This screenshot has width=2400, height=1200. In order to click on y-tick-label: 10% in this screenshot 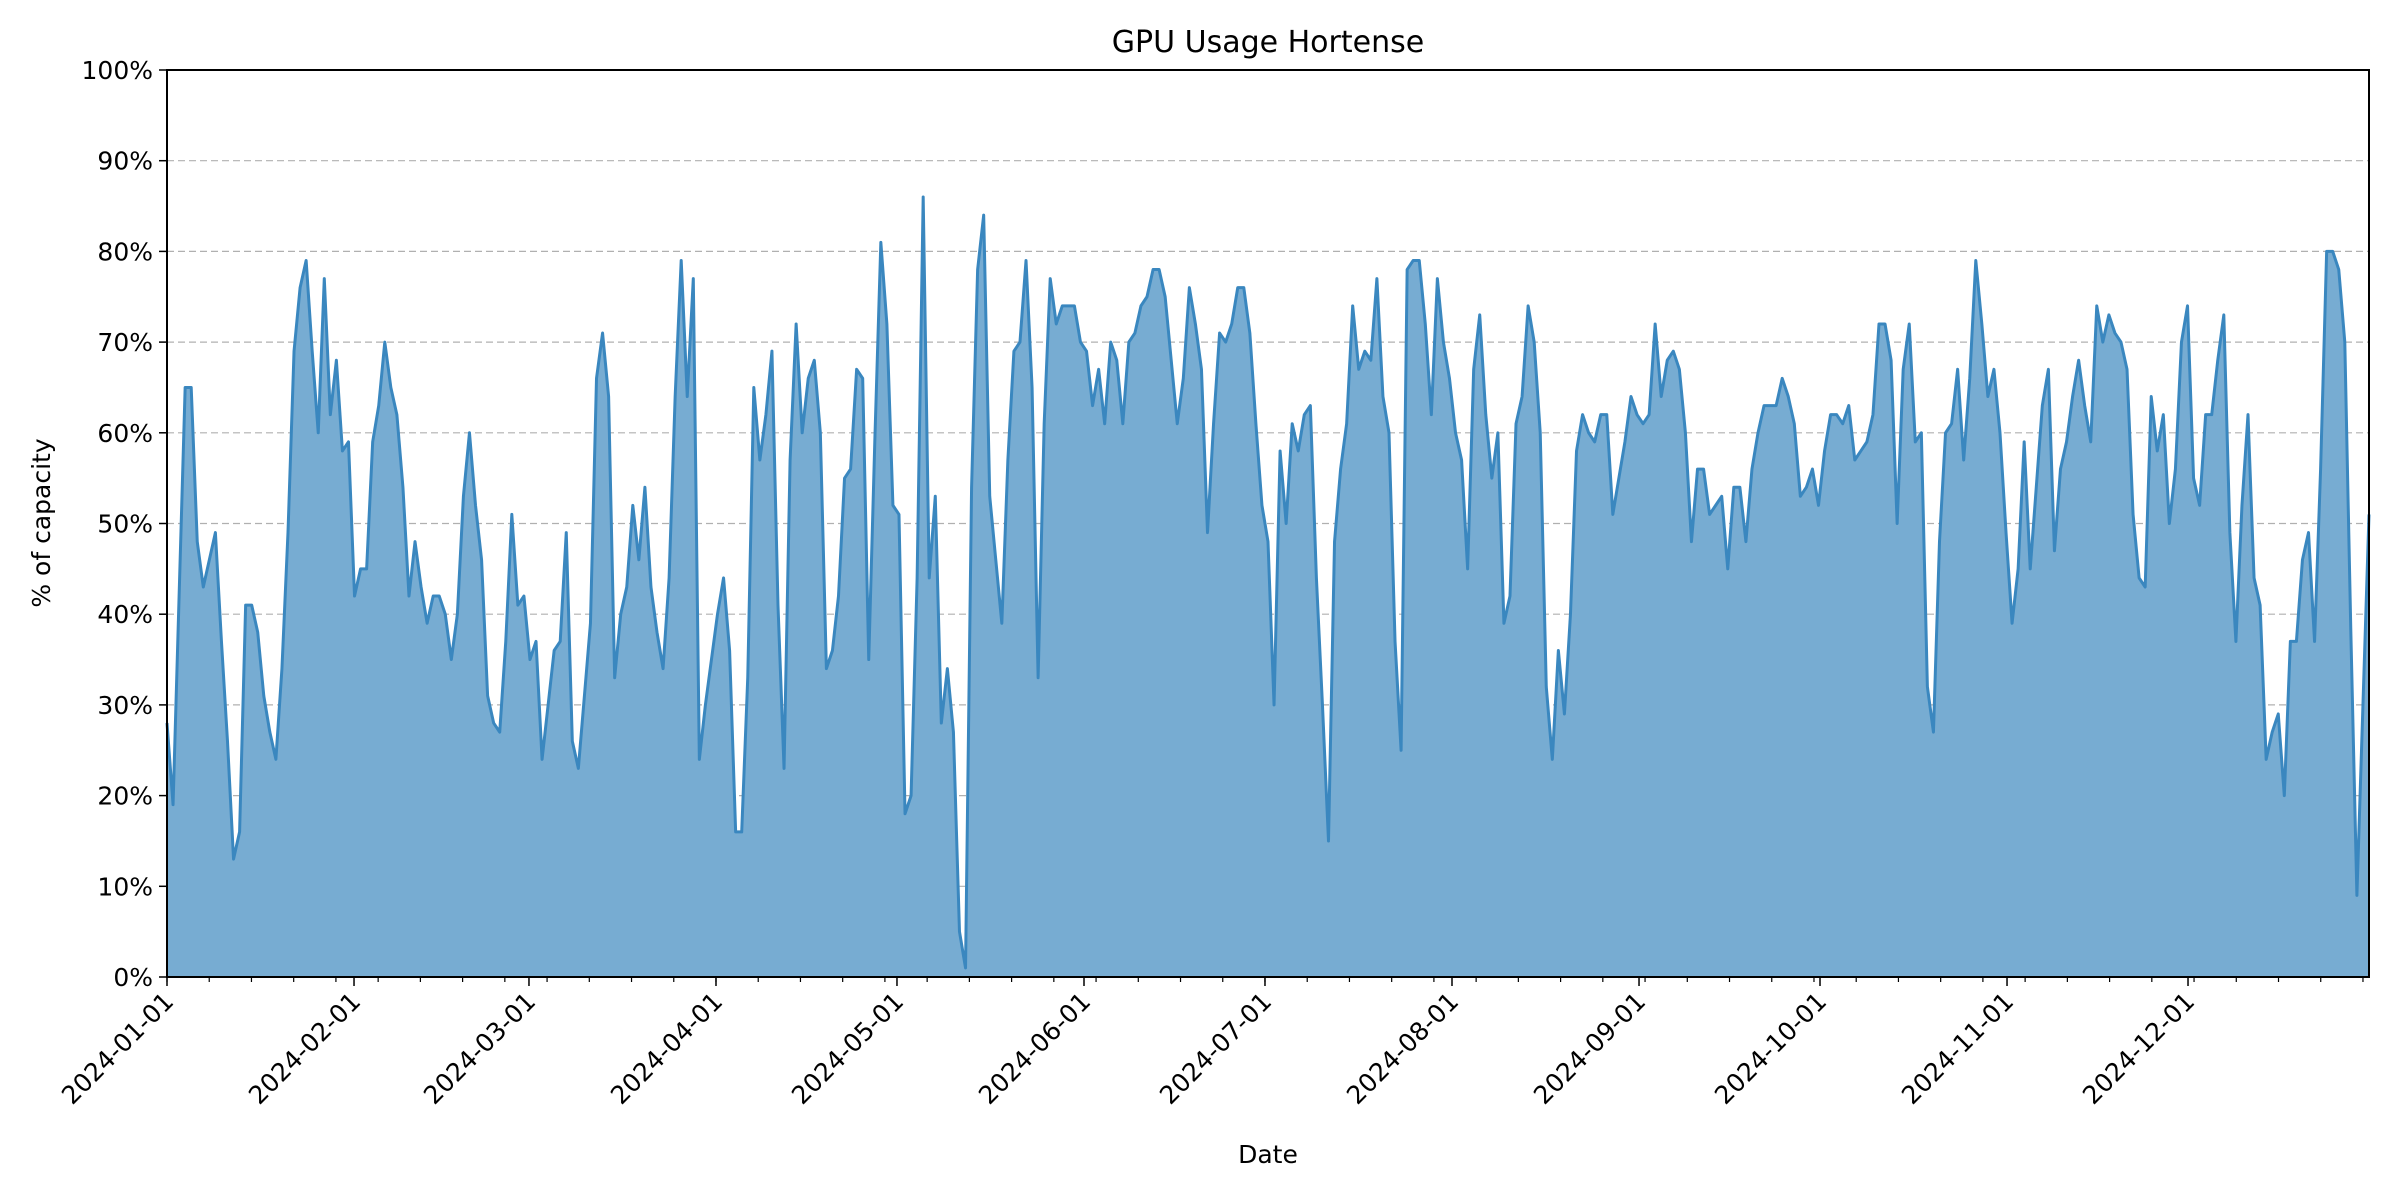, I will do `click(125, 886)`.